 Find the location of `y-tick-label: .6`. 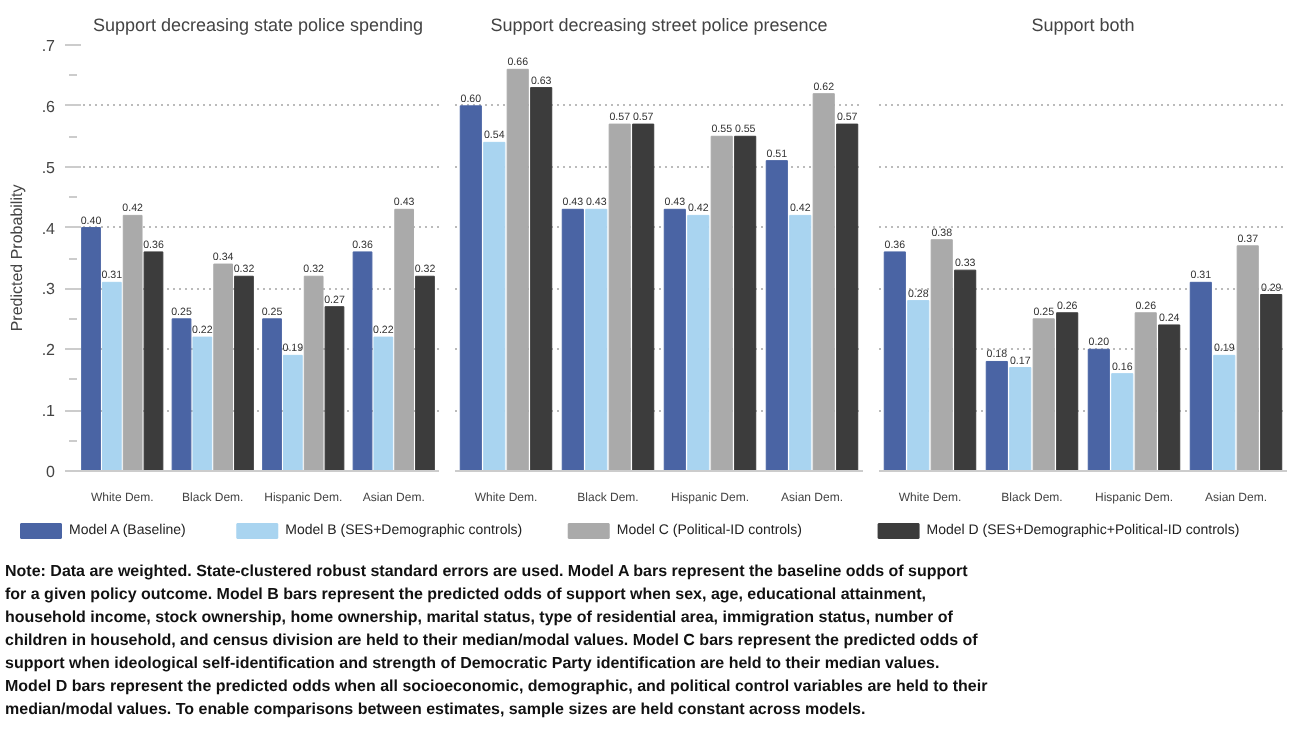

y-tick-label: .6 is located at coordinates (49, 106).